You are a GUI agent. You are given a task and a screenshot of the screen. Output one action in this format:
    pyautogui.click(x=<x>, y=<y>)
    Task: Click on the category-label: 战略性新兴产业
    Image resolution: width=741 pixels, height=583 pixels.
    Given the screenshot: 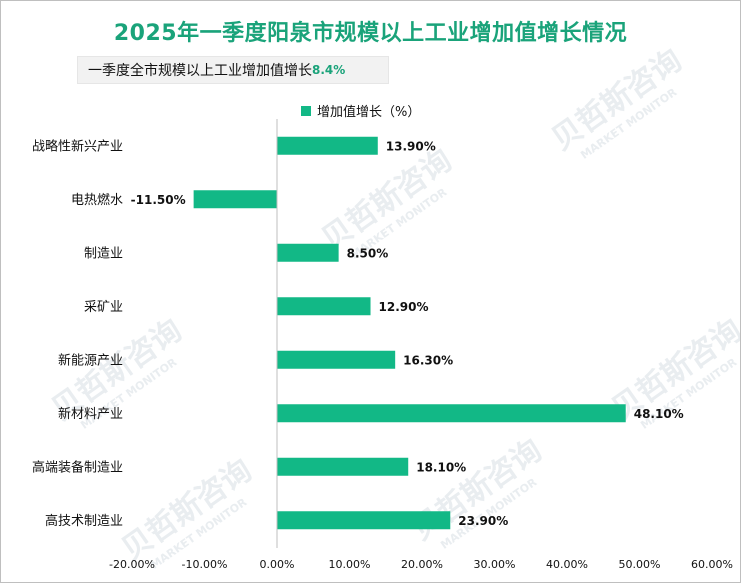 What is the action you would take?
    pyautogui.click(x=77, y=146)
    